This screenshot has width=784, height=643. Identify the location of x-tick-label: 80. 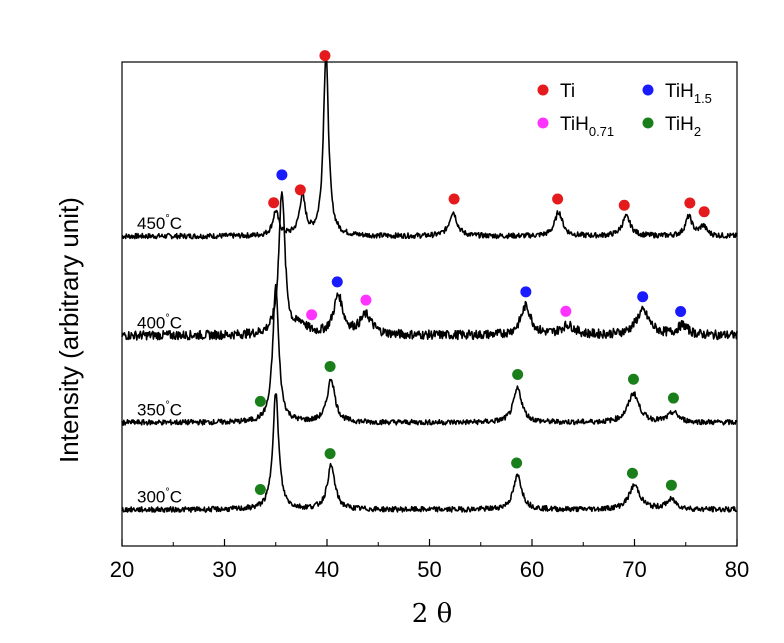
(737, 569).